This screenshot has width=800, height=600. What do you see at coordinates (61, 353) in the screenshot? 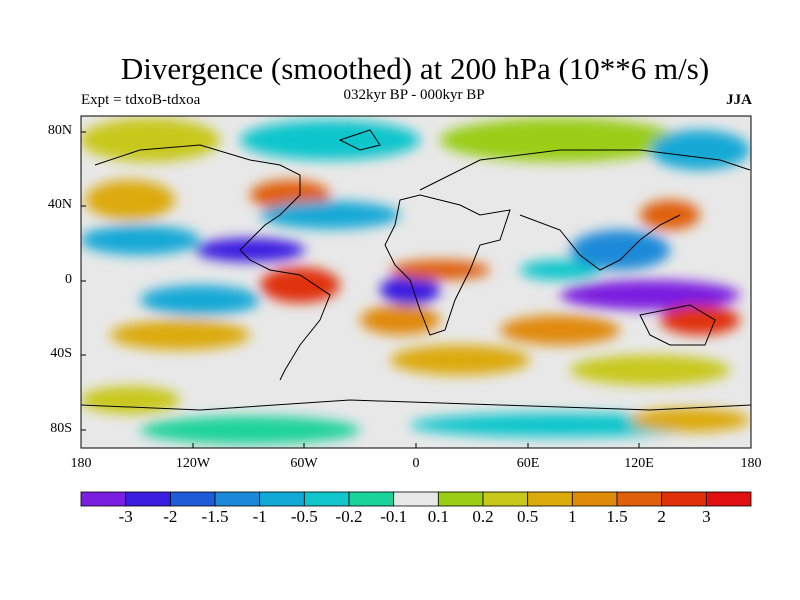
I see `lat-tick-40s: 40S` at bounding box center [61, 353].